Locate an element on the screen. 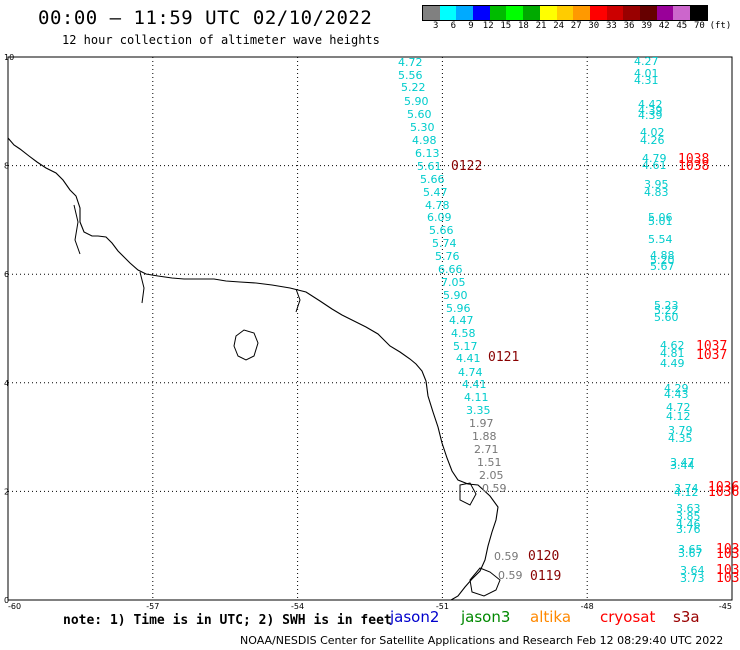 This screenshot has height=650, width=740. wave-height-color-legend is located at coordinates (565, 13).